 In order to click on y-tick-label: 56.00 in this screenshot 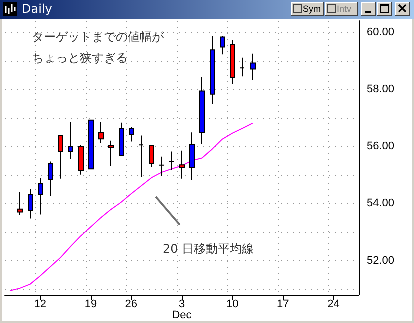, I will do `click(381, 146)`.